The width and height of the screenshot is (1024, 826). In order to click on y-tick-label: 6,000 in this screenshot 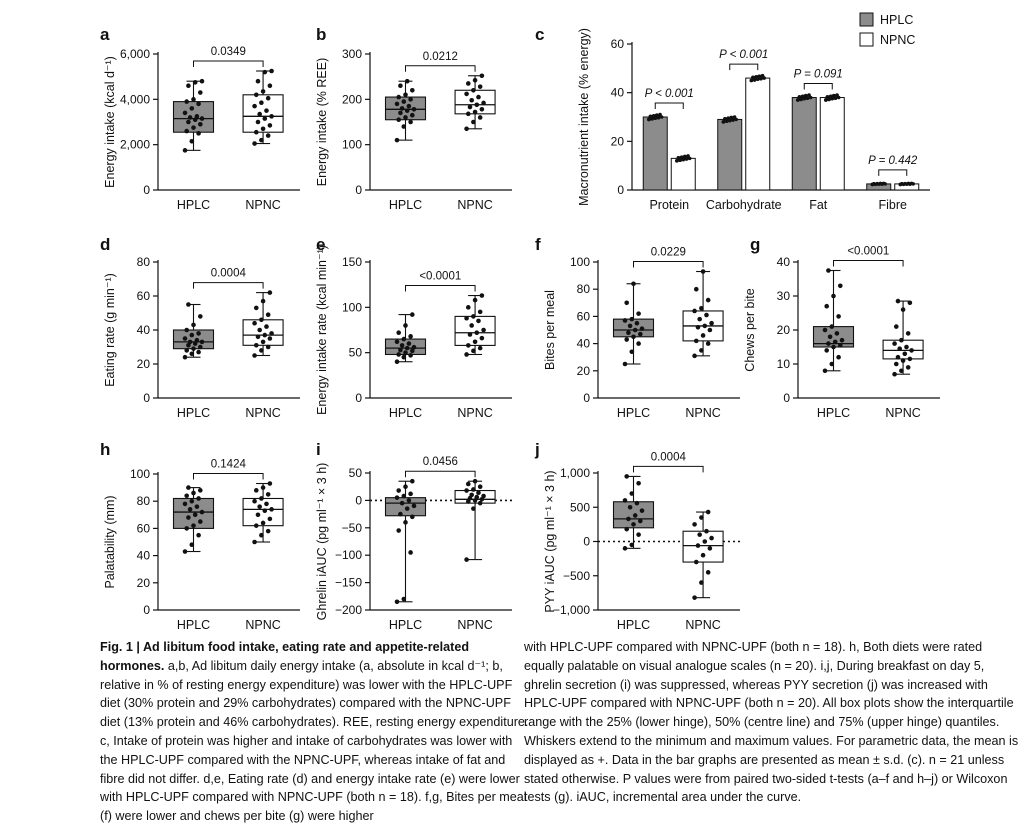, I will do `click(135, 54)`.